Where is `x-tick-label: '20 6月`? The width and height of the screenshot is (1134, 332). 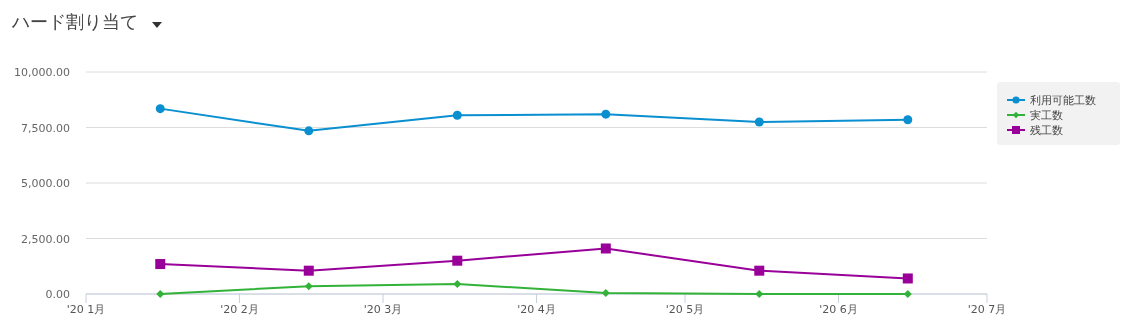
x-tick-label: '20 6月 is located at coordinates (838, 309).